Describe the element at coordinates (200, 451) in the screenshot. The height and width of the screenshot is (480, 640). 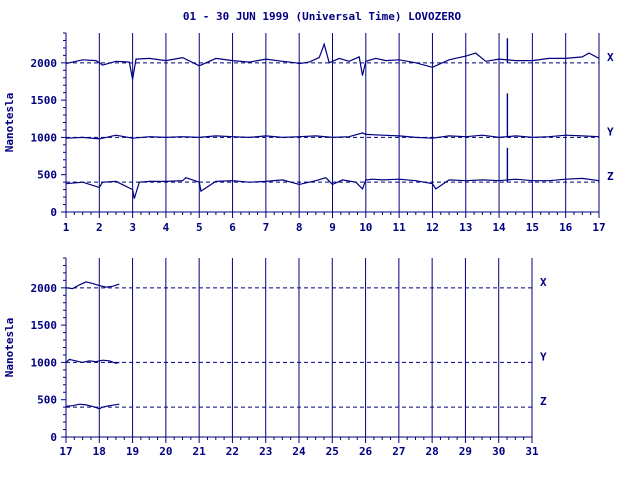
I see `x-tick-label: 21` at that location.